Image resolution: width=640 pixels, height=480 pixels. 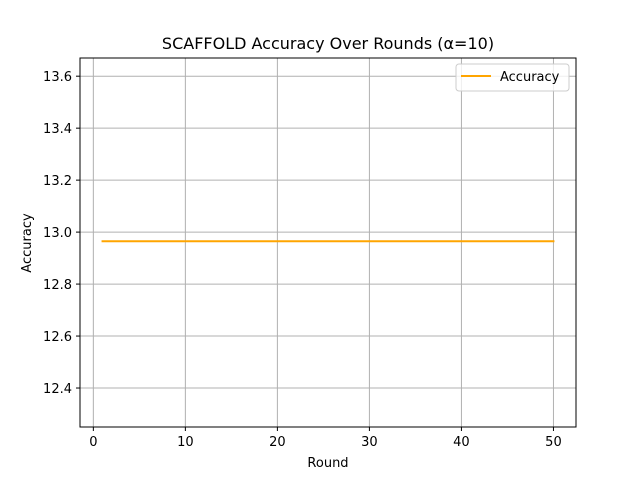 What do you see at coordinates (277, 442) in the screenshot?
I see `x-tick-label: 20` at bounding box center [277, 442].